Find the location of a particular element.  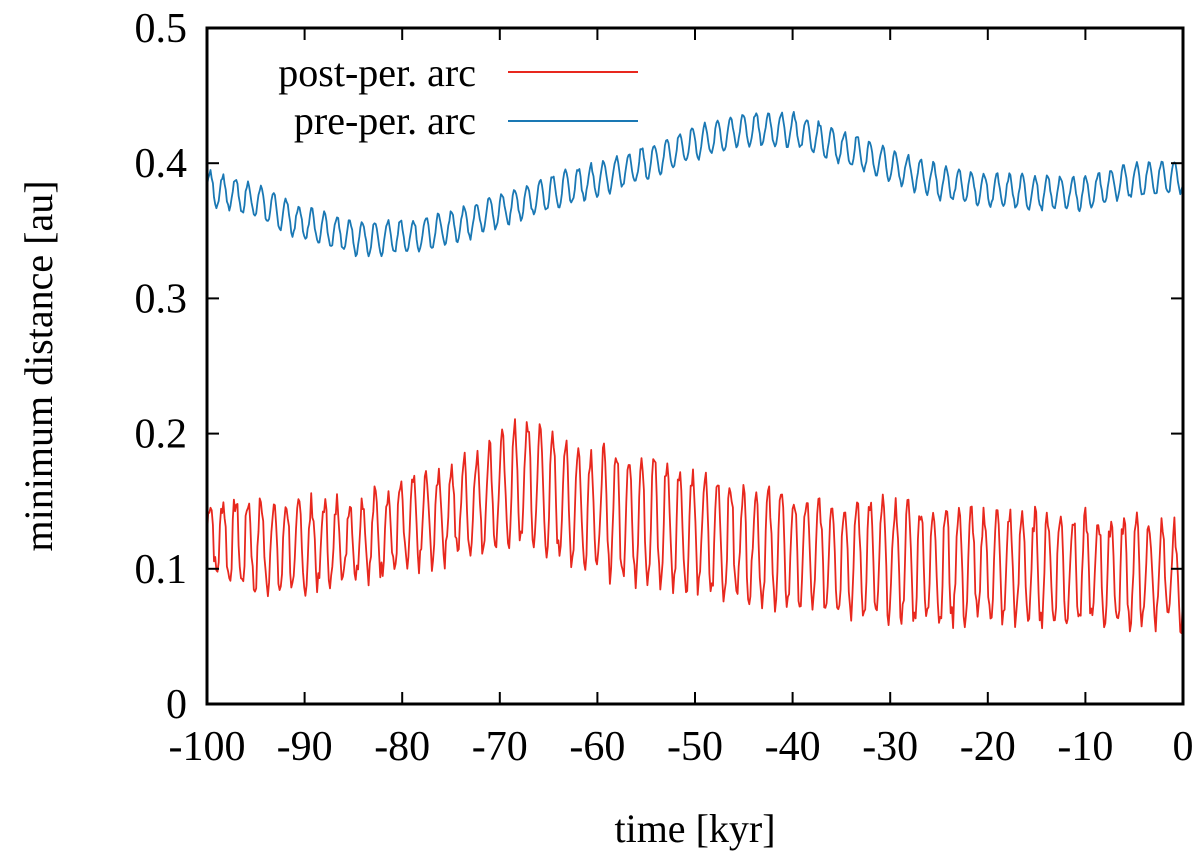

y-tick-label: 0.1 is located at coordinates (161, 570).